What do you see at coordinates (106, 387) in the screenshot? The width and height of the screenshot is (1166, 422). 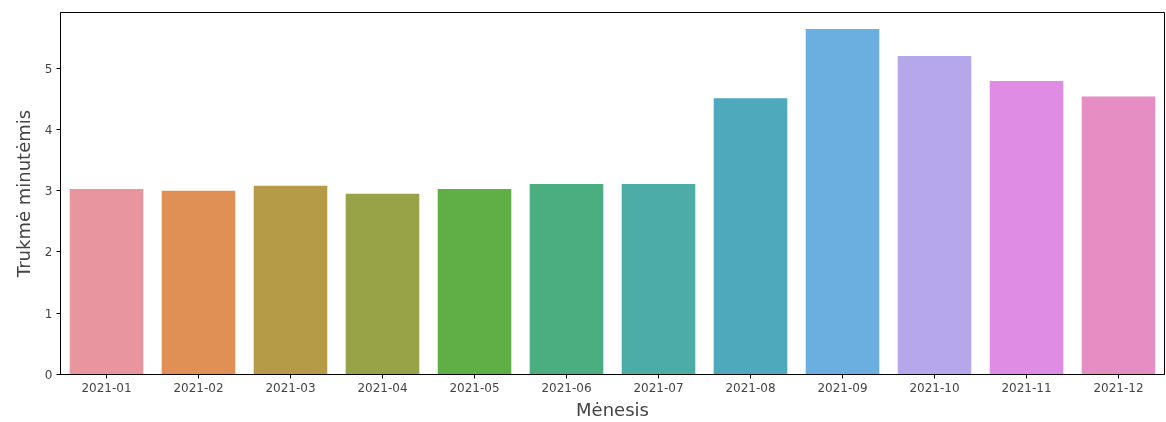 I see `x-tick-label: 2021-01` at bounding box center [106, 387].